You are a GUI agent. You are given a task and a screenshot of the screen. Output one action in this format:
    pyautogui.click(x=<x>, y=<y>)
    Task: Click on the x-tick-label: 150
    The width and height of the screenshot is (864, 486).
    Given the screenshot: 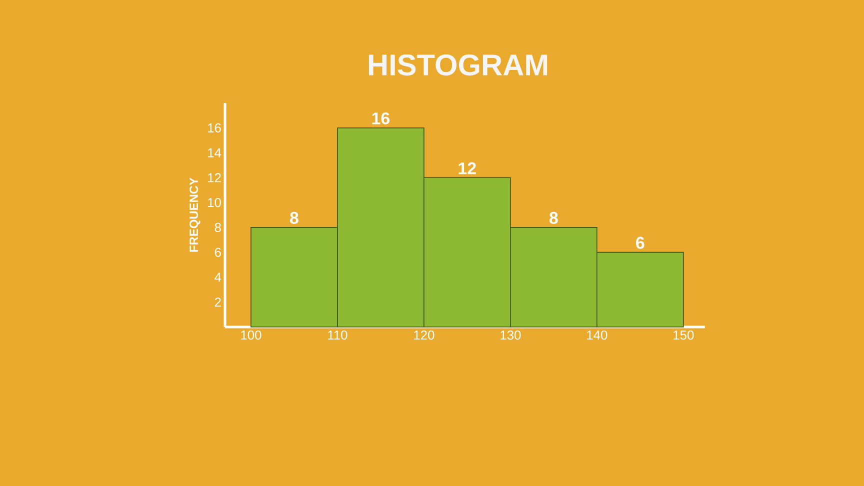 What is the action you would take?
    pyautogui.click(x=684, y=335)
    